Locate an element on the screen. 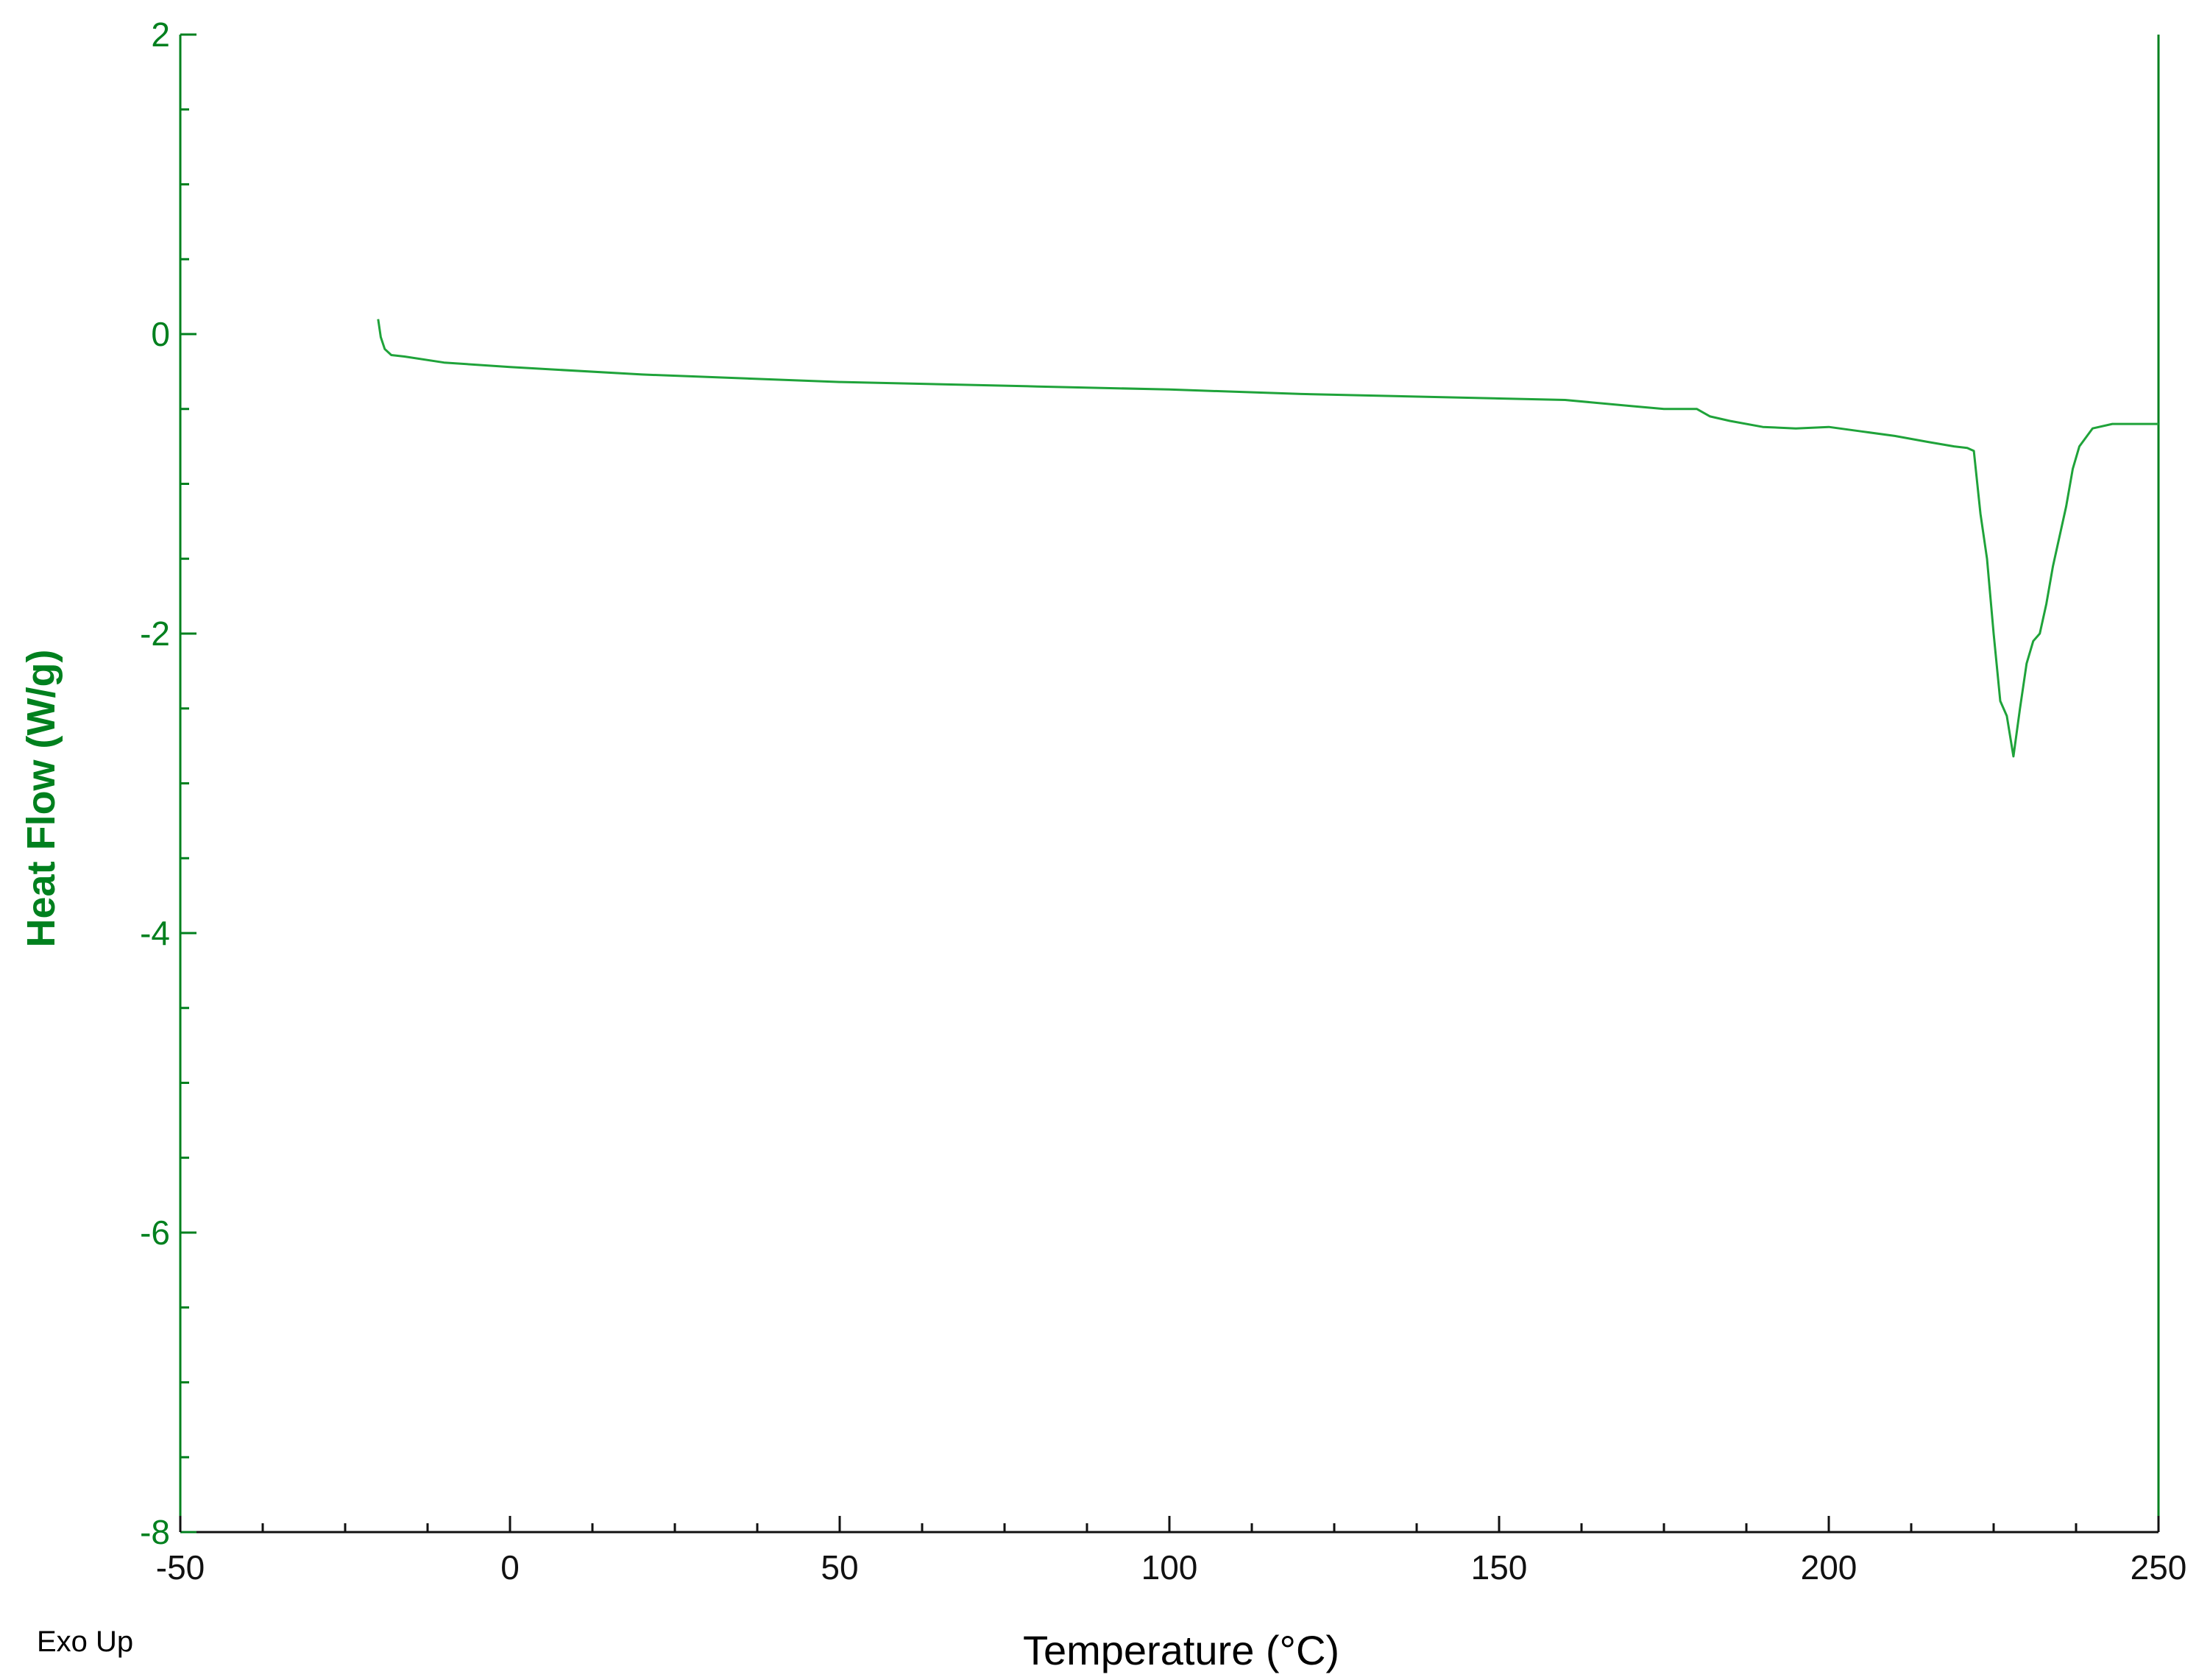 This screenshot has height=1680, width=2210. y-tick-label: 0 is located at coordinates (160, 334).